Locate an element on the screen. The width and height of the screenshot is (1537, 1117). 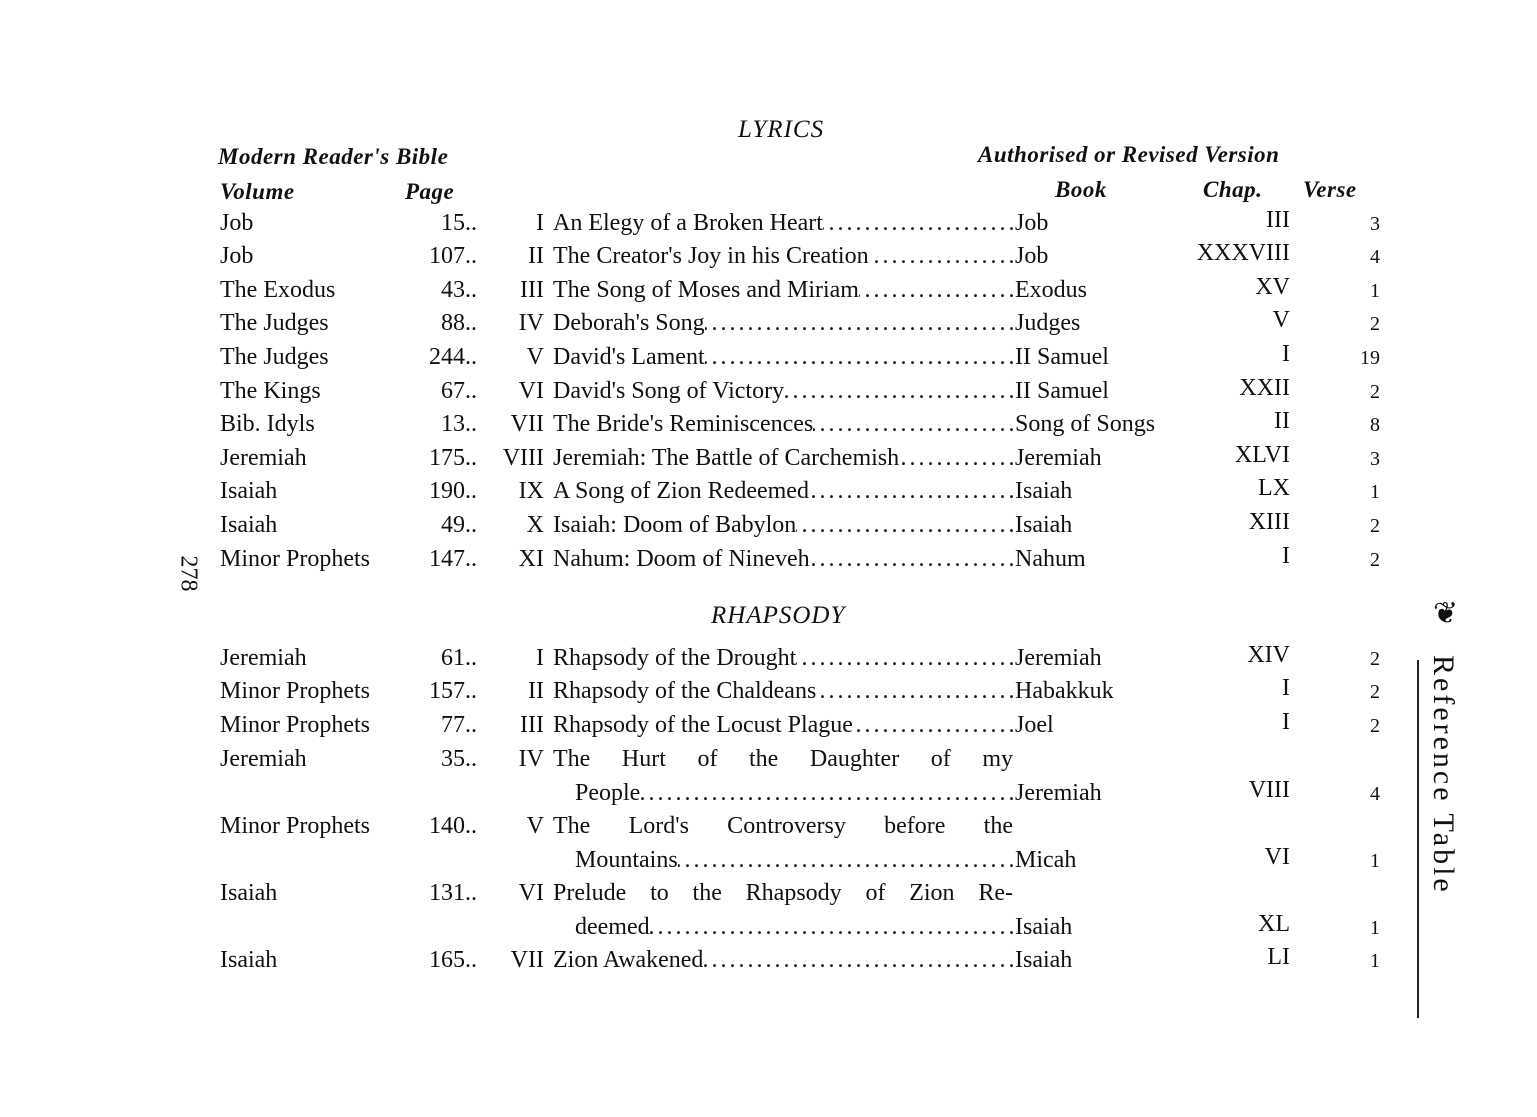
title-text: The Lord's Controversy before the is located at coordinates (783, 826).